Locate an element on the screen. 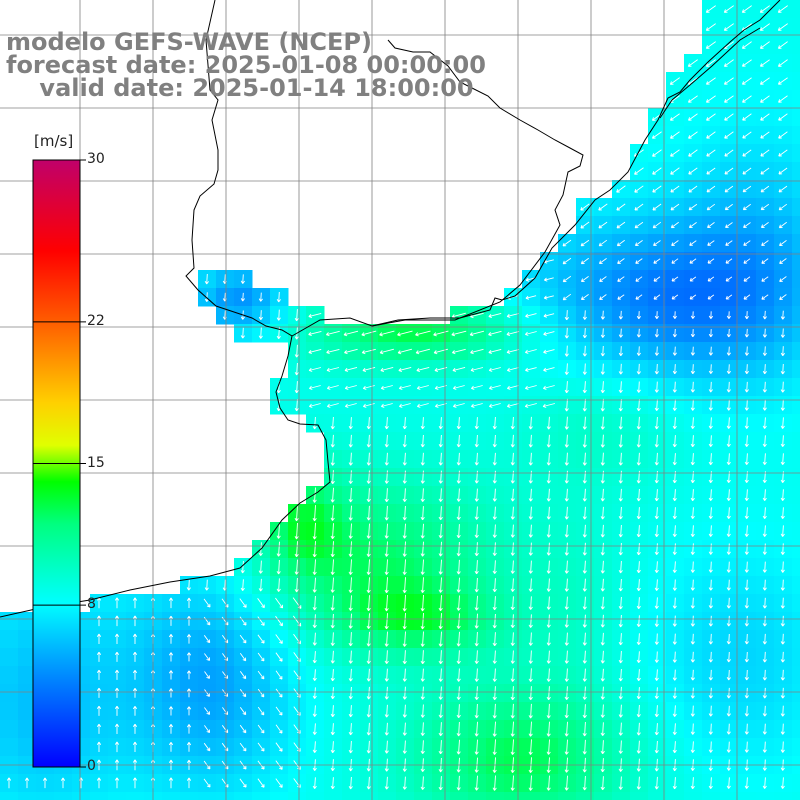  title-model: modelo GEFS-WAVE (NCEP) is located at coordinates (189, 42).